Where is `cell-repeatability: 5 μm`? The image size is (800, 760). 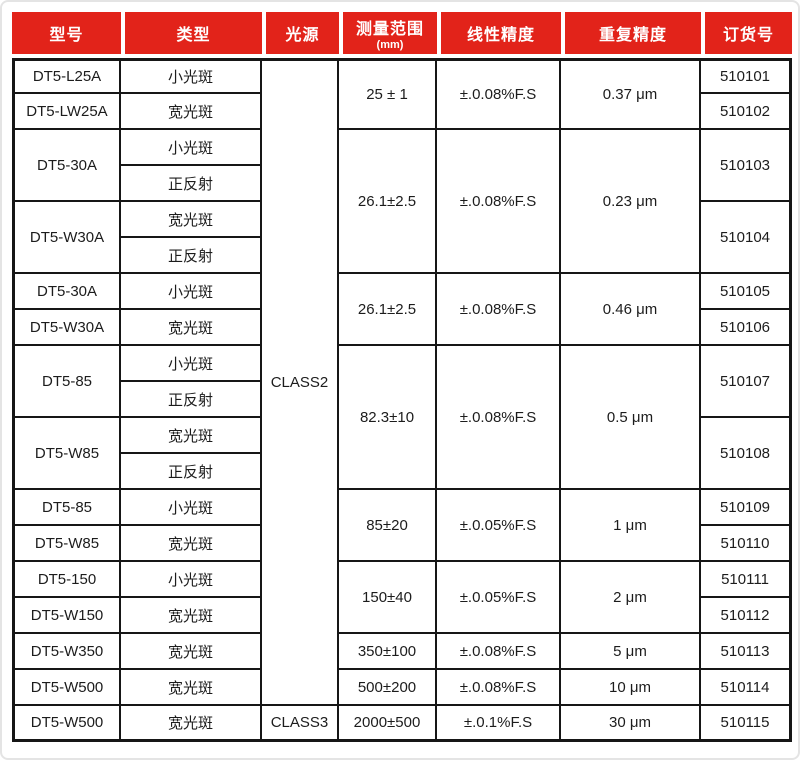 cell-repeatability: 5 μm is located at coordinates (631, 652).